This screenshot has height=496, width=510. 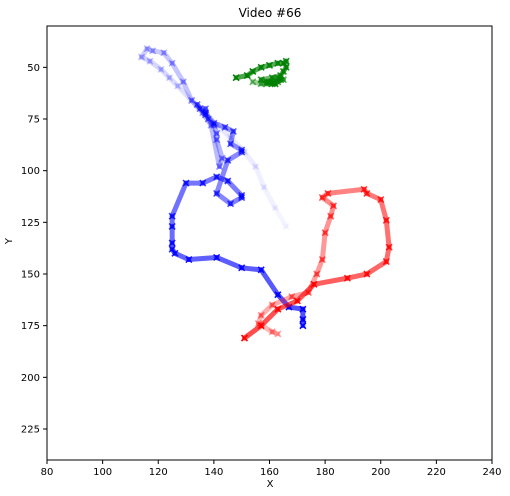 I want to click on x-tick-label: 240, so click(x=491, y=472).